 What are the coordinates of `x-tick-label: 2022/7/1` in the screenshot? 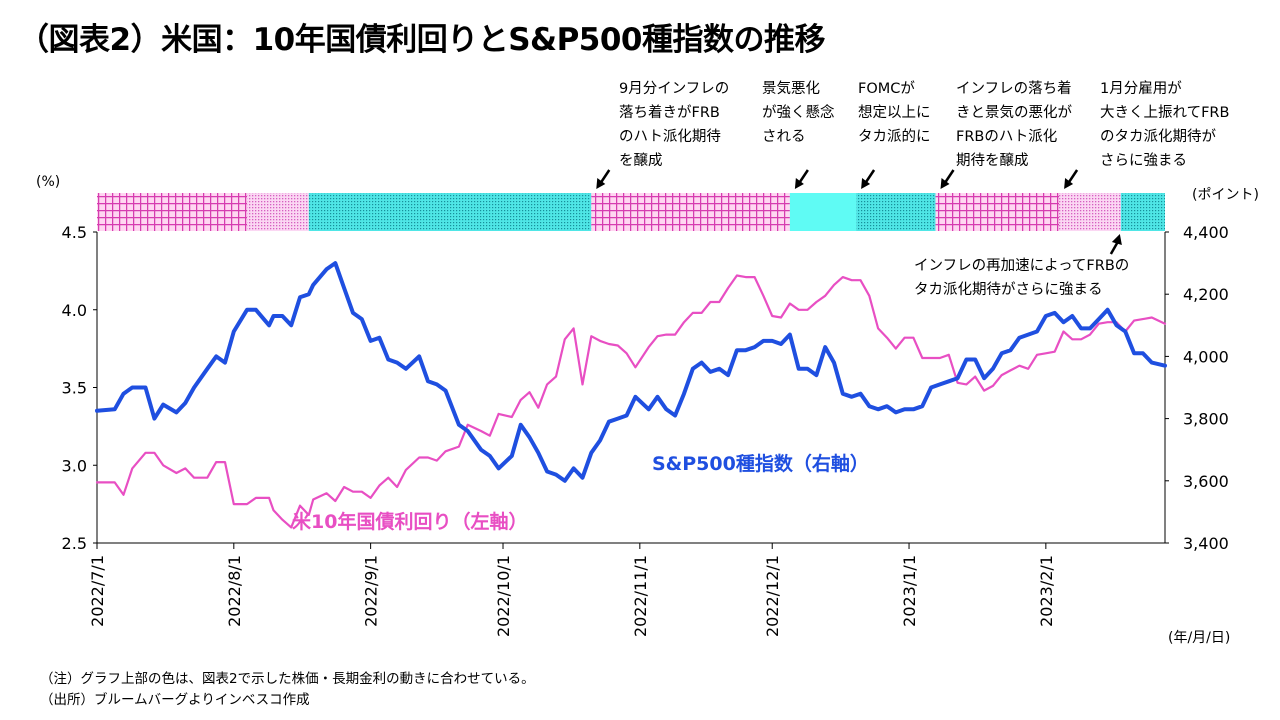 It's located at (97, 591).